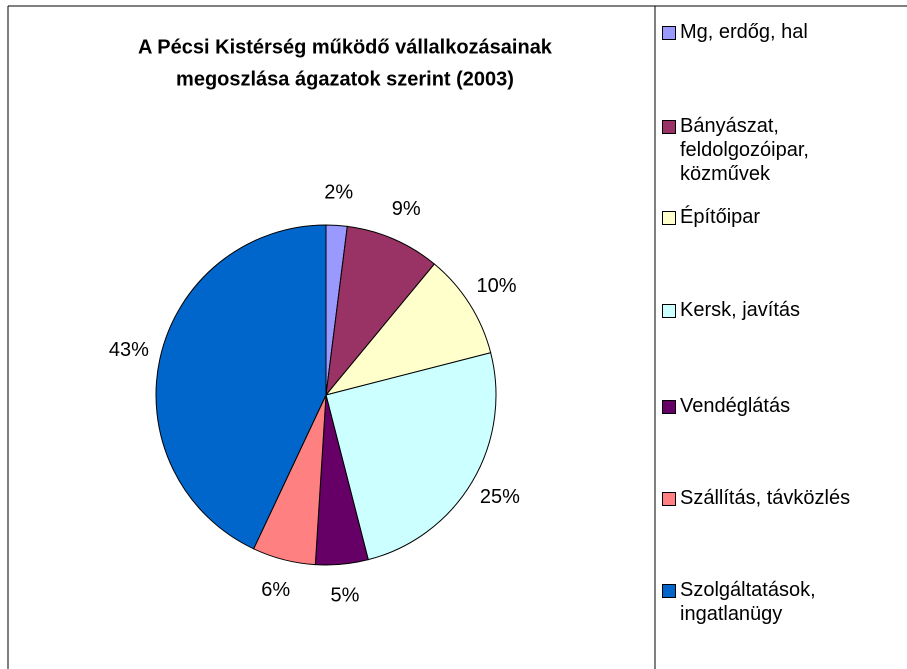  I want to click on data-label: 2%, so click(338, 193).